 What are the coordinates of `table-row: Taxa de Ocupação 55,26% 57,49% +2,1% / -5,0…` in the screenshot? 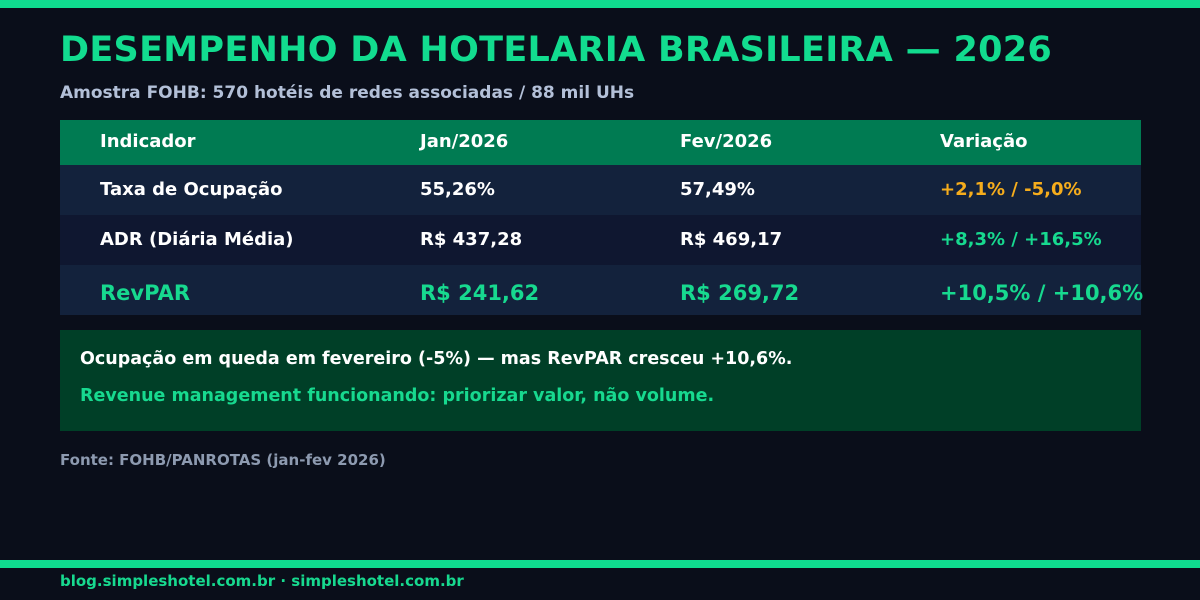 It's located at (600, 190).